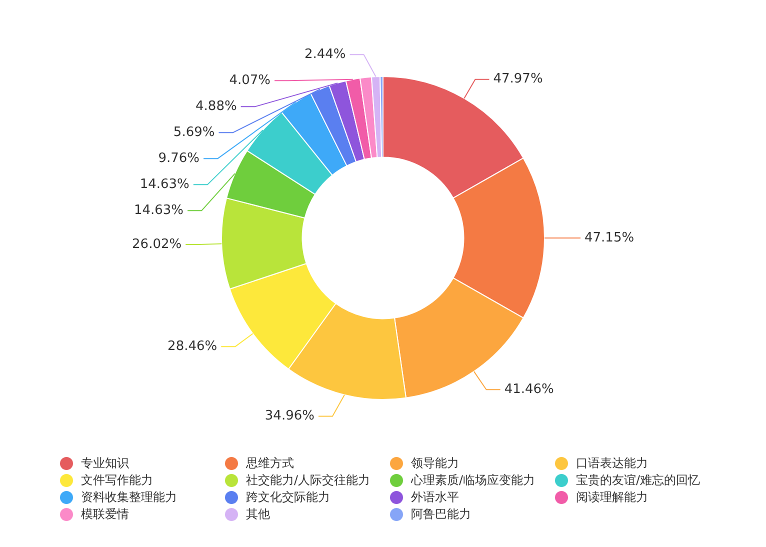 This screenshot has width=766, height=547. I want to click on data-label: 2.44%, so click(325, 54).